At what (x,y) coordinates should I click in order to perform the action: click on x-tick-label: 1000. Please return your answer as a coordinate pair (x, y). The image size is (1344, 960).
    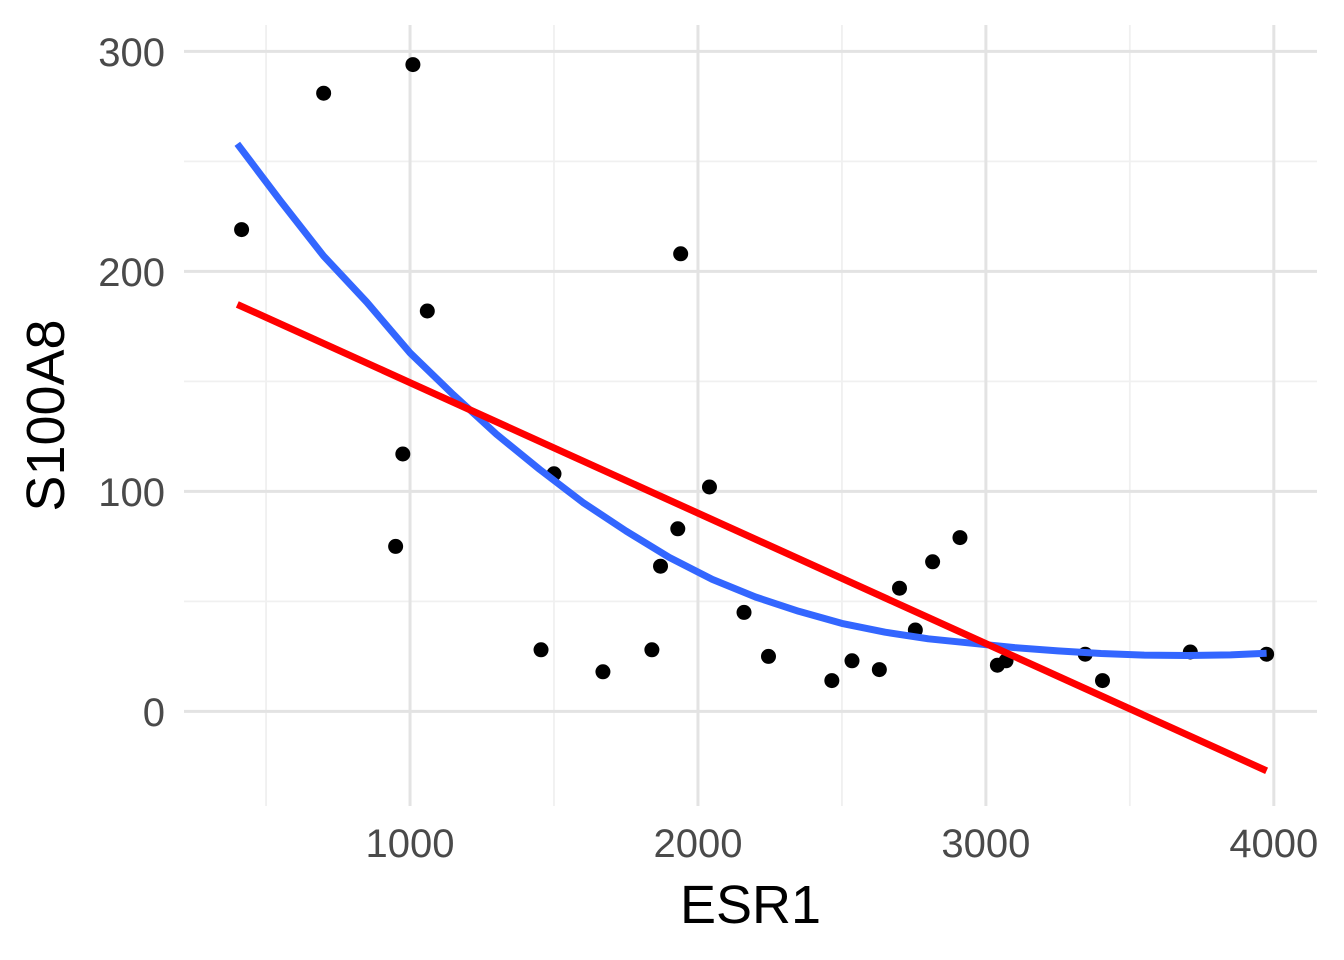
    Looking at the image, I should click on (410, 844).